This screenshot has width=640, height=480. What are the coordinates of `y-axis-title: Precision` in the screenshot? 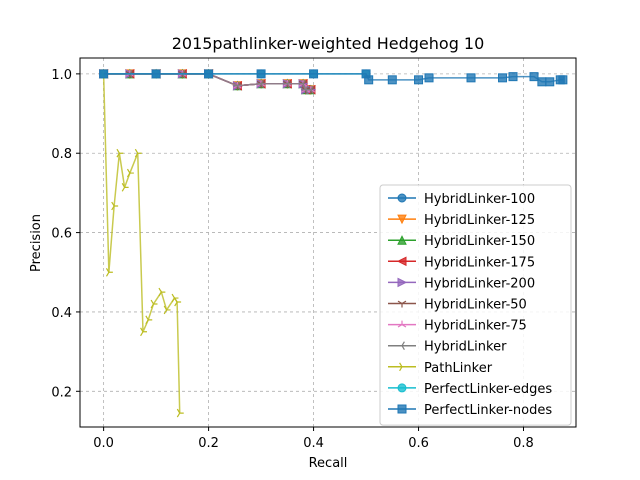 It's located at (36, 243).